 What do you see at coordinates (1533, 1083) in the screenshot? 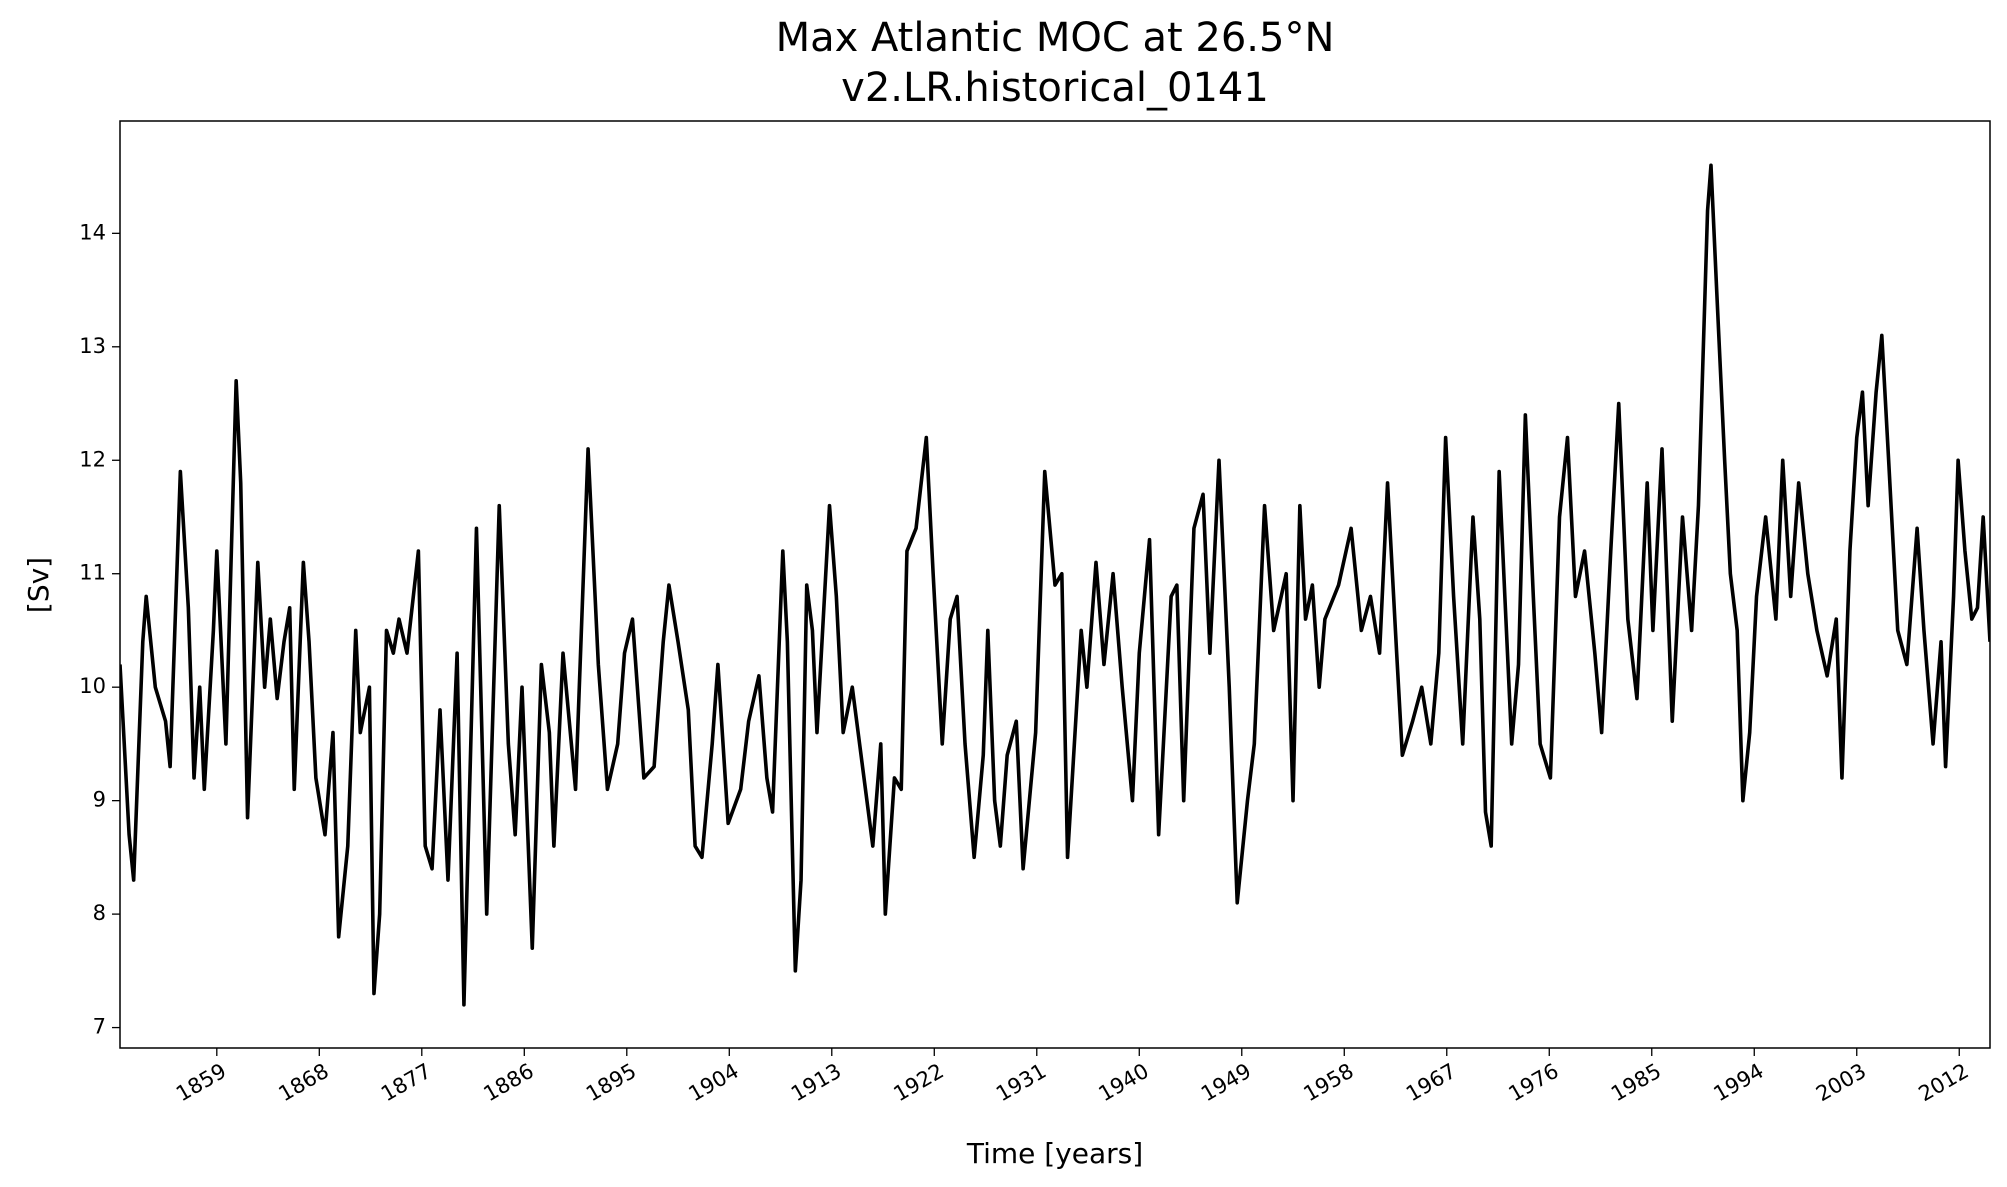
I see `x-tick-label: 1976` at bounding box center [1533, 1083].